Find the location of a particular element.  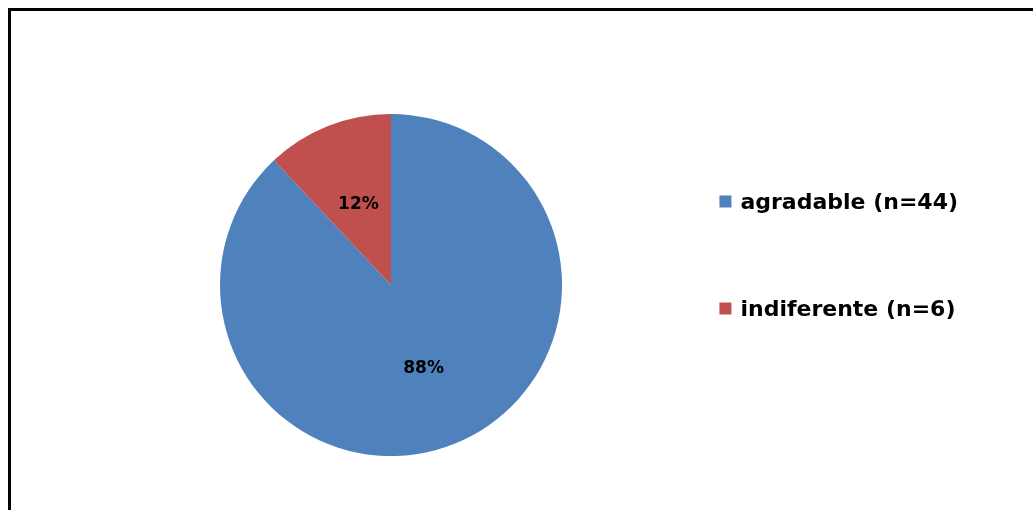

data-label: 88% is located at coordinates (423, 367).